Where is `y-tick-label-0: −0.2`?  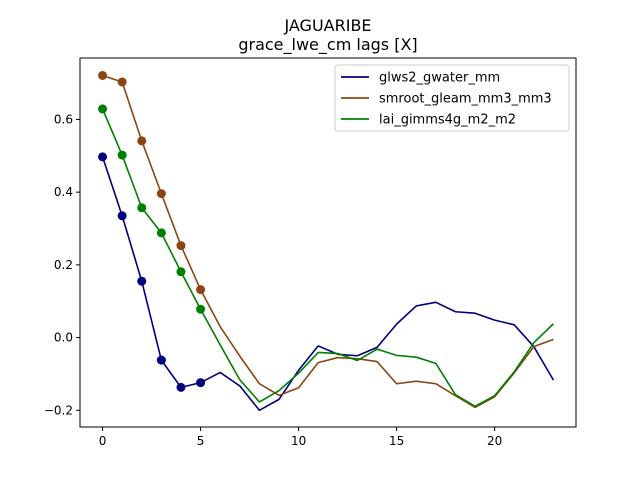 y-tick-label-0: −0.2 is located at coordinates (58, 410).